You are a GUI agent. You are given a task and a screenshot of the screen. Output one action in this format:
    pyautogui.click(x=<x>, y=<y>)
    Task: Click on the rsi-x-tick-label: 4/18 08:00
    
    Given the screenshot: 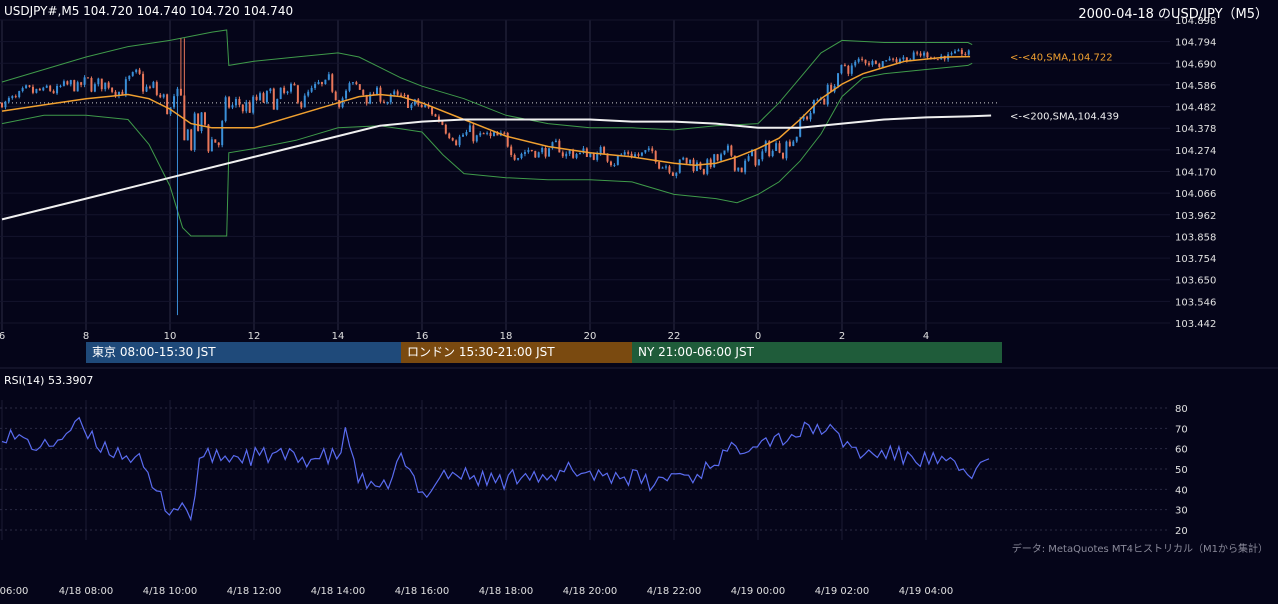 What is the action you would take?
    pyautogui.click(x=86, y=591)
    